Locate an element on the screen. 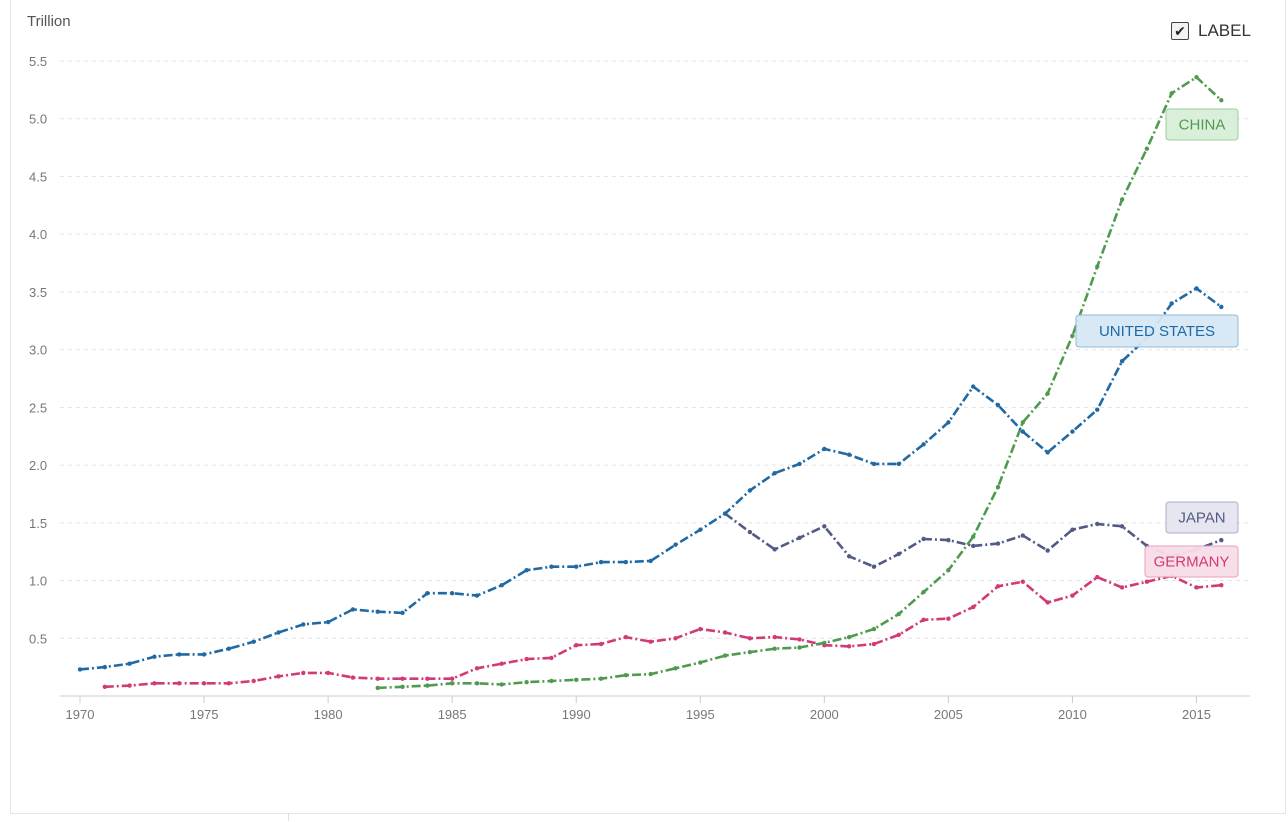  japan-line is located at coordinates (973, 540).